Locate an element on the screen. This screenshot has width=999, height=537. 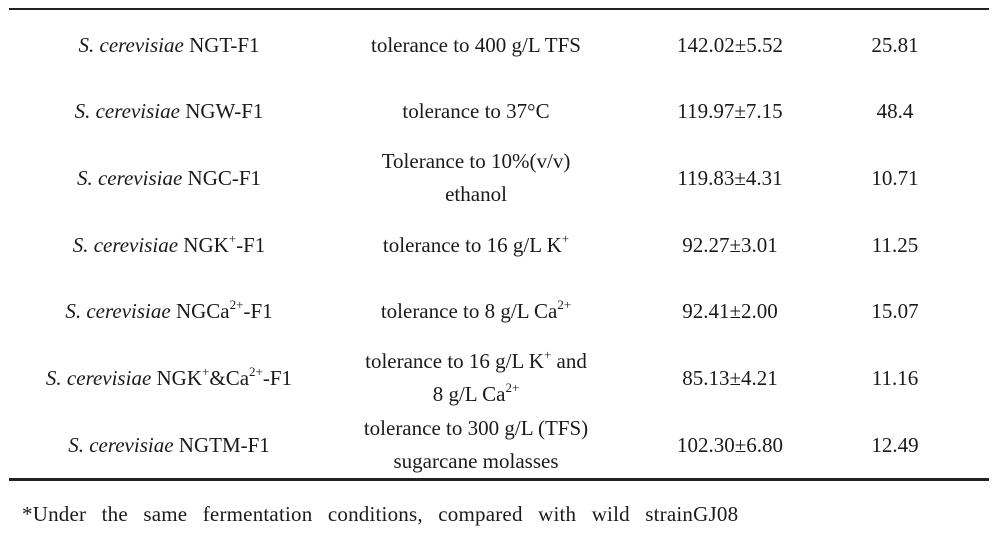
condition-text-line2: 8 g/L Ca is located at coordinates (469, 394).